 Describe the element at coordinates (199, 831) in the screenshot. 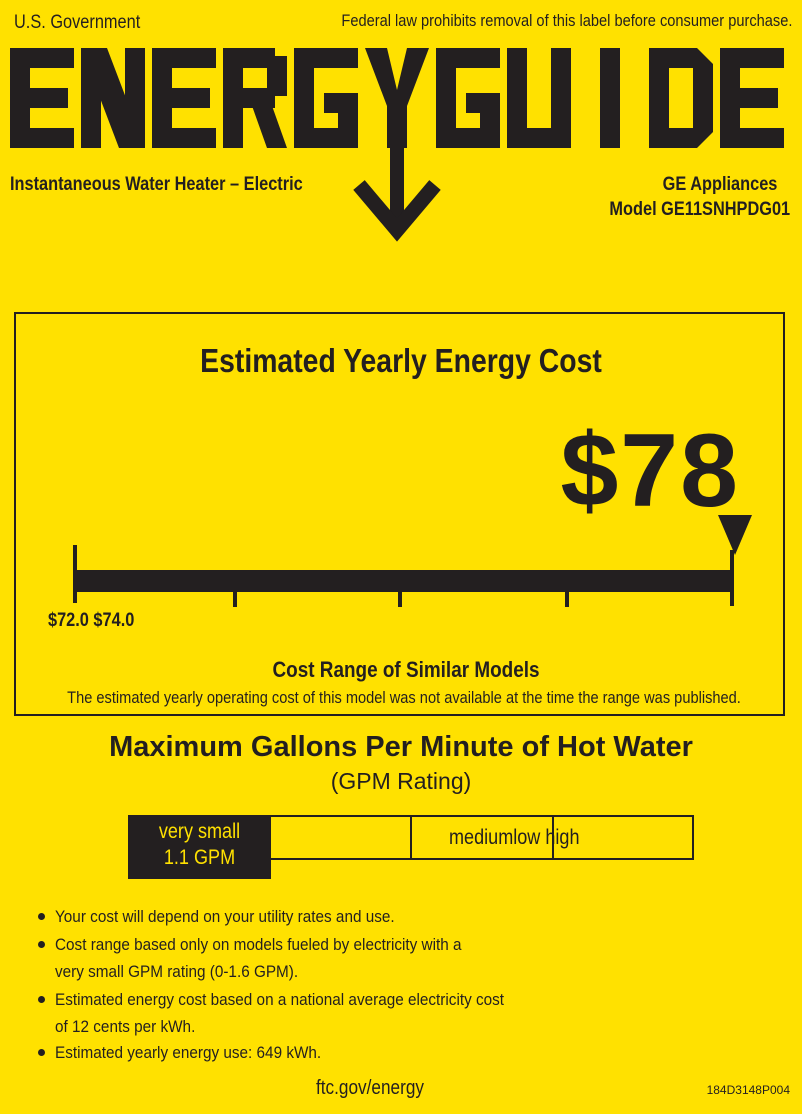

I see `gpm-selected-label: very small` at that location.